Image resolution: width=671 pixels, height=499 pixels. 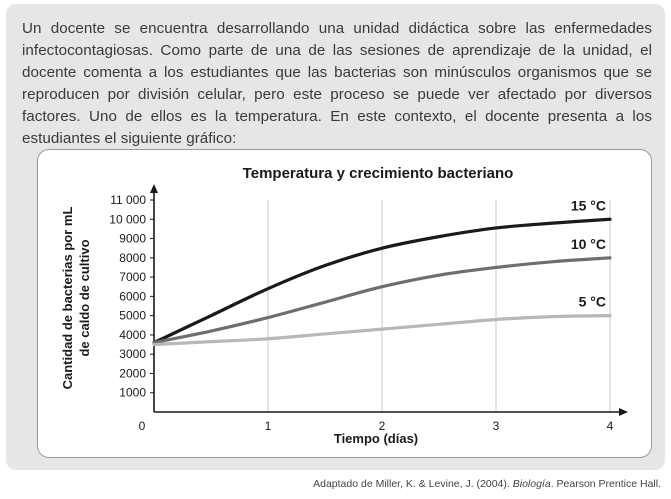 What do you see at coordinates (132, 393) in the screenshot?
I see `y-tick-label: 1000` at bounding box center [132, 393].